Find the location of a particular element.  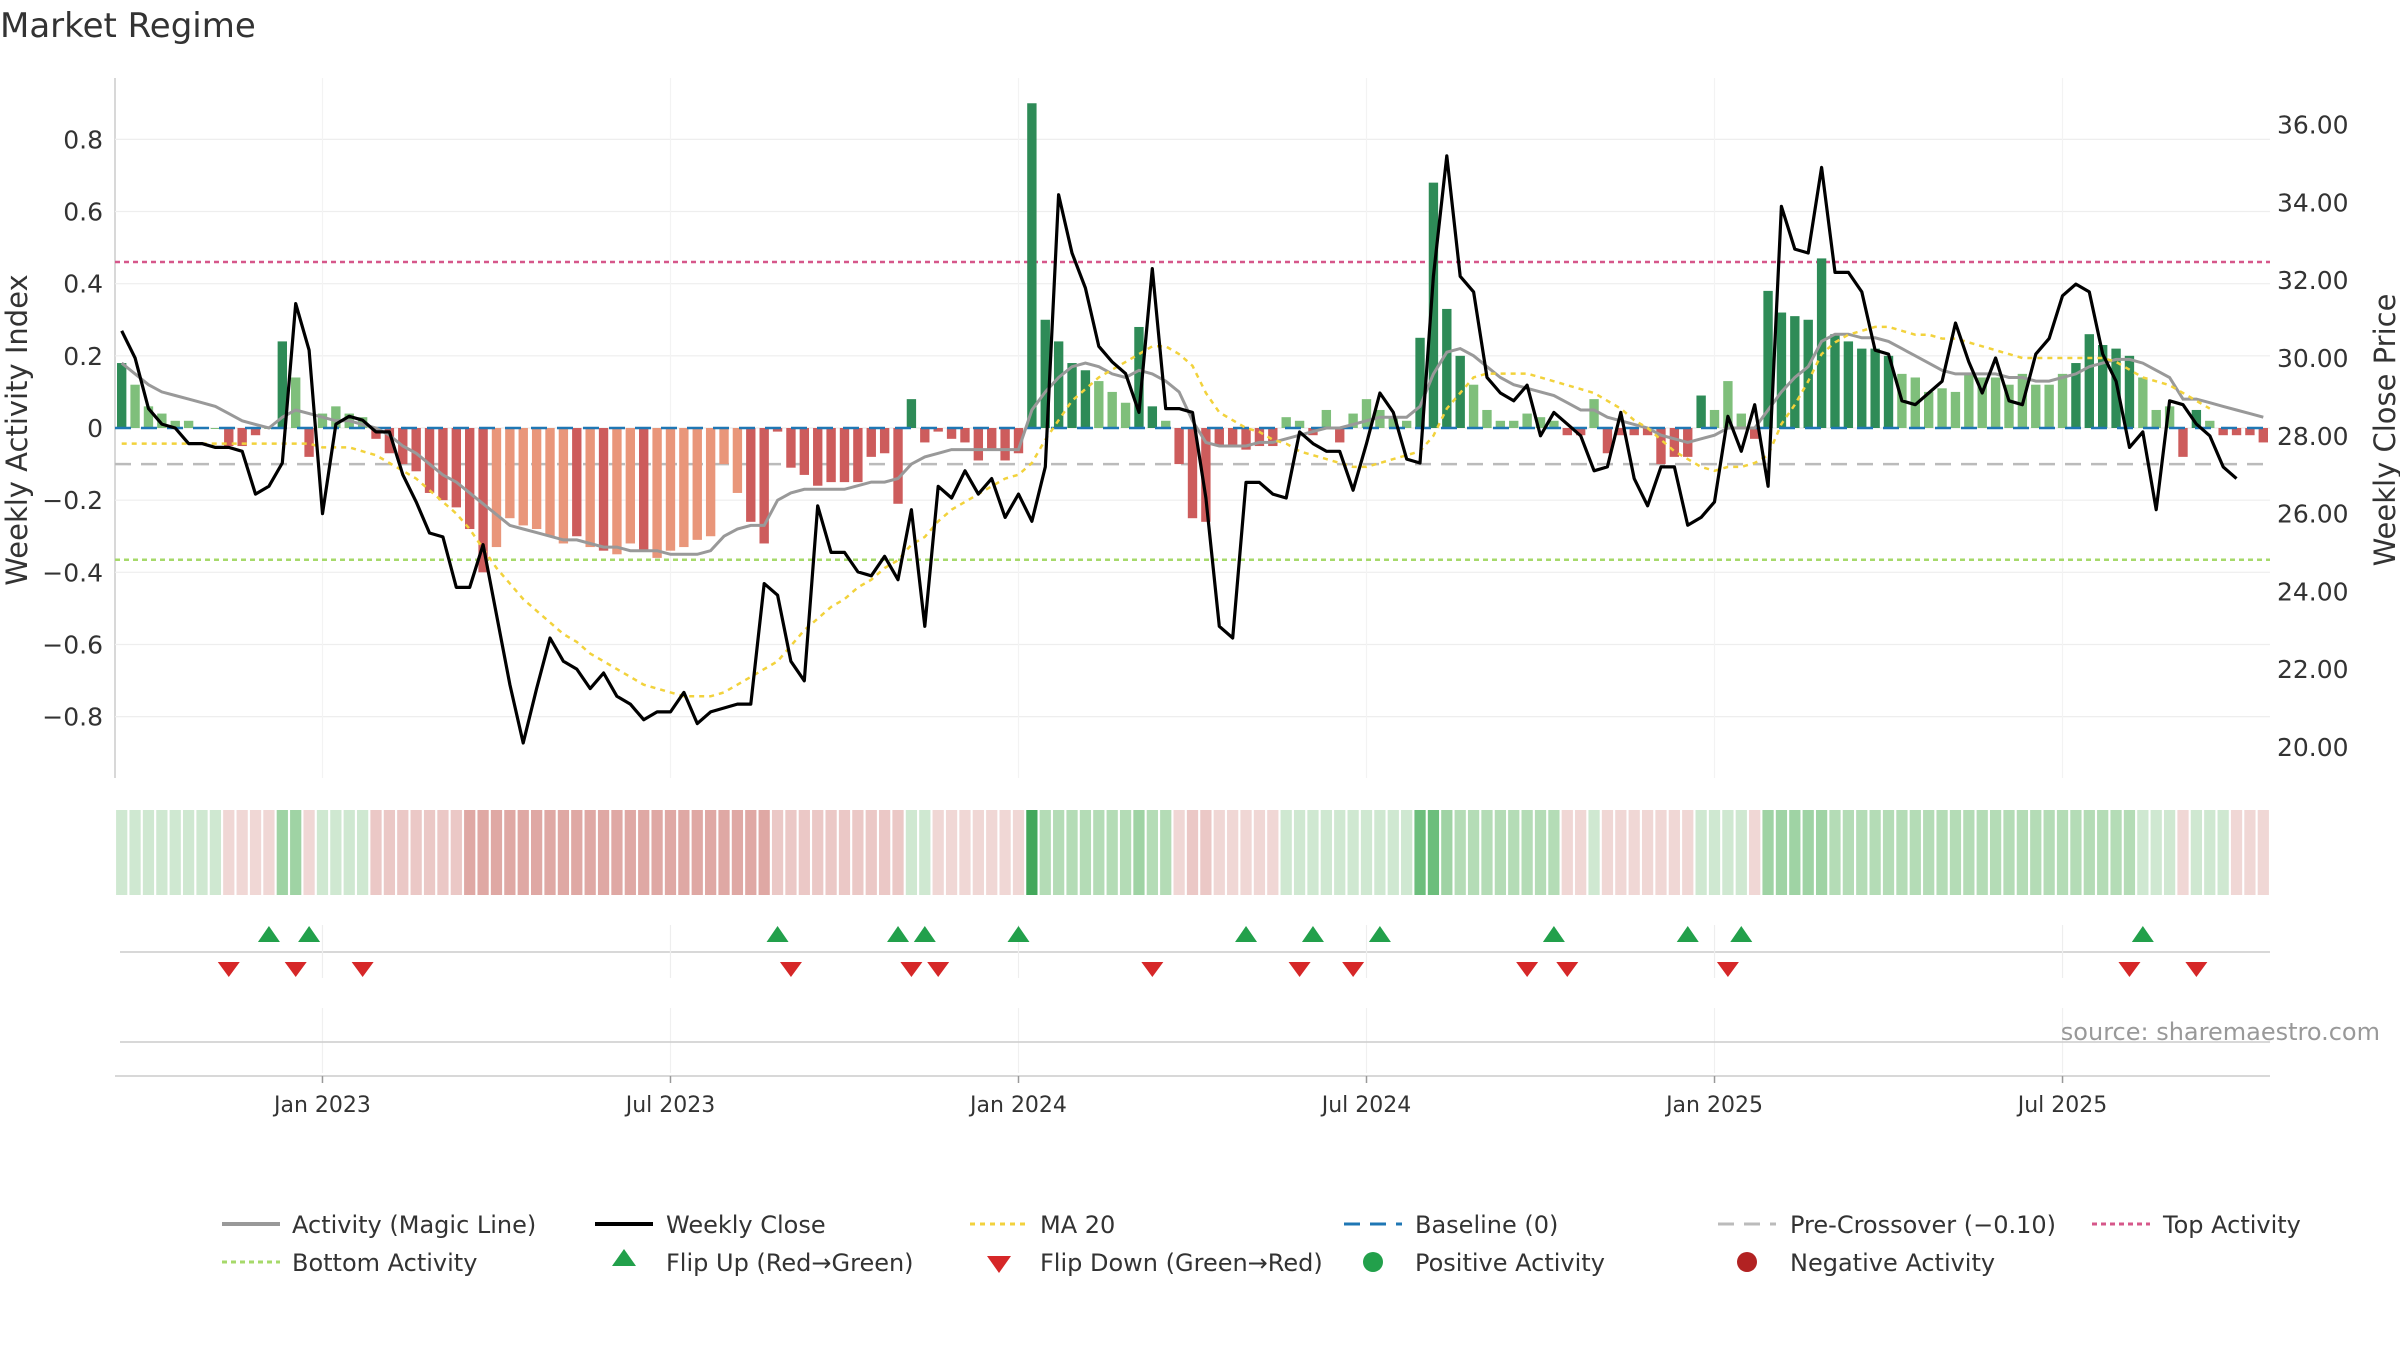

x-tick-label: Jan 2023 is located at coordinates (321, 1105).